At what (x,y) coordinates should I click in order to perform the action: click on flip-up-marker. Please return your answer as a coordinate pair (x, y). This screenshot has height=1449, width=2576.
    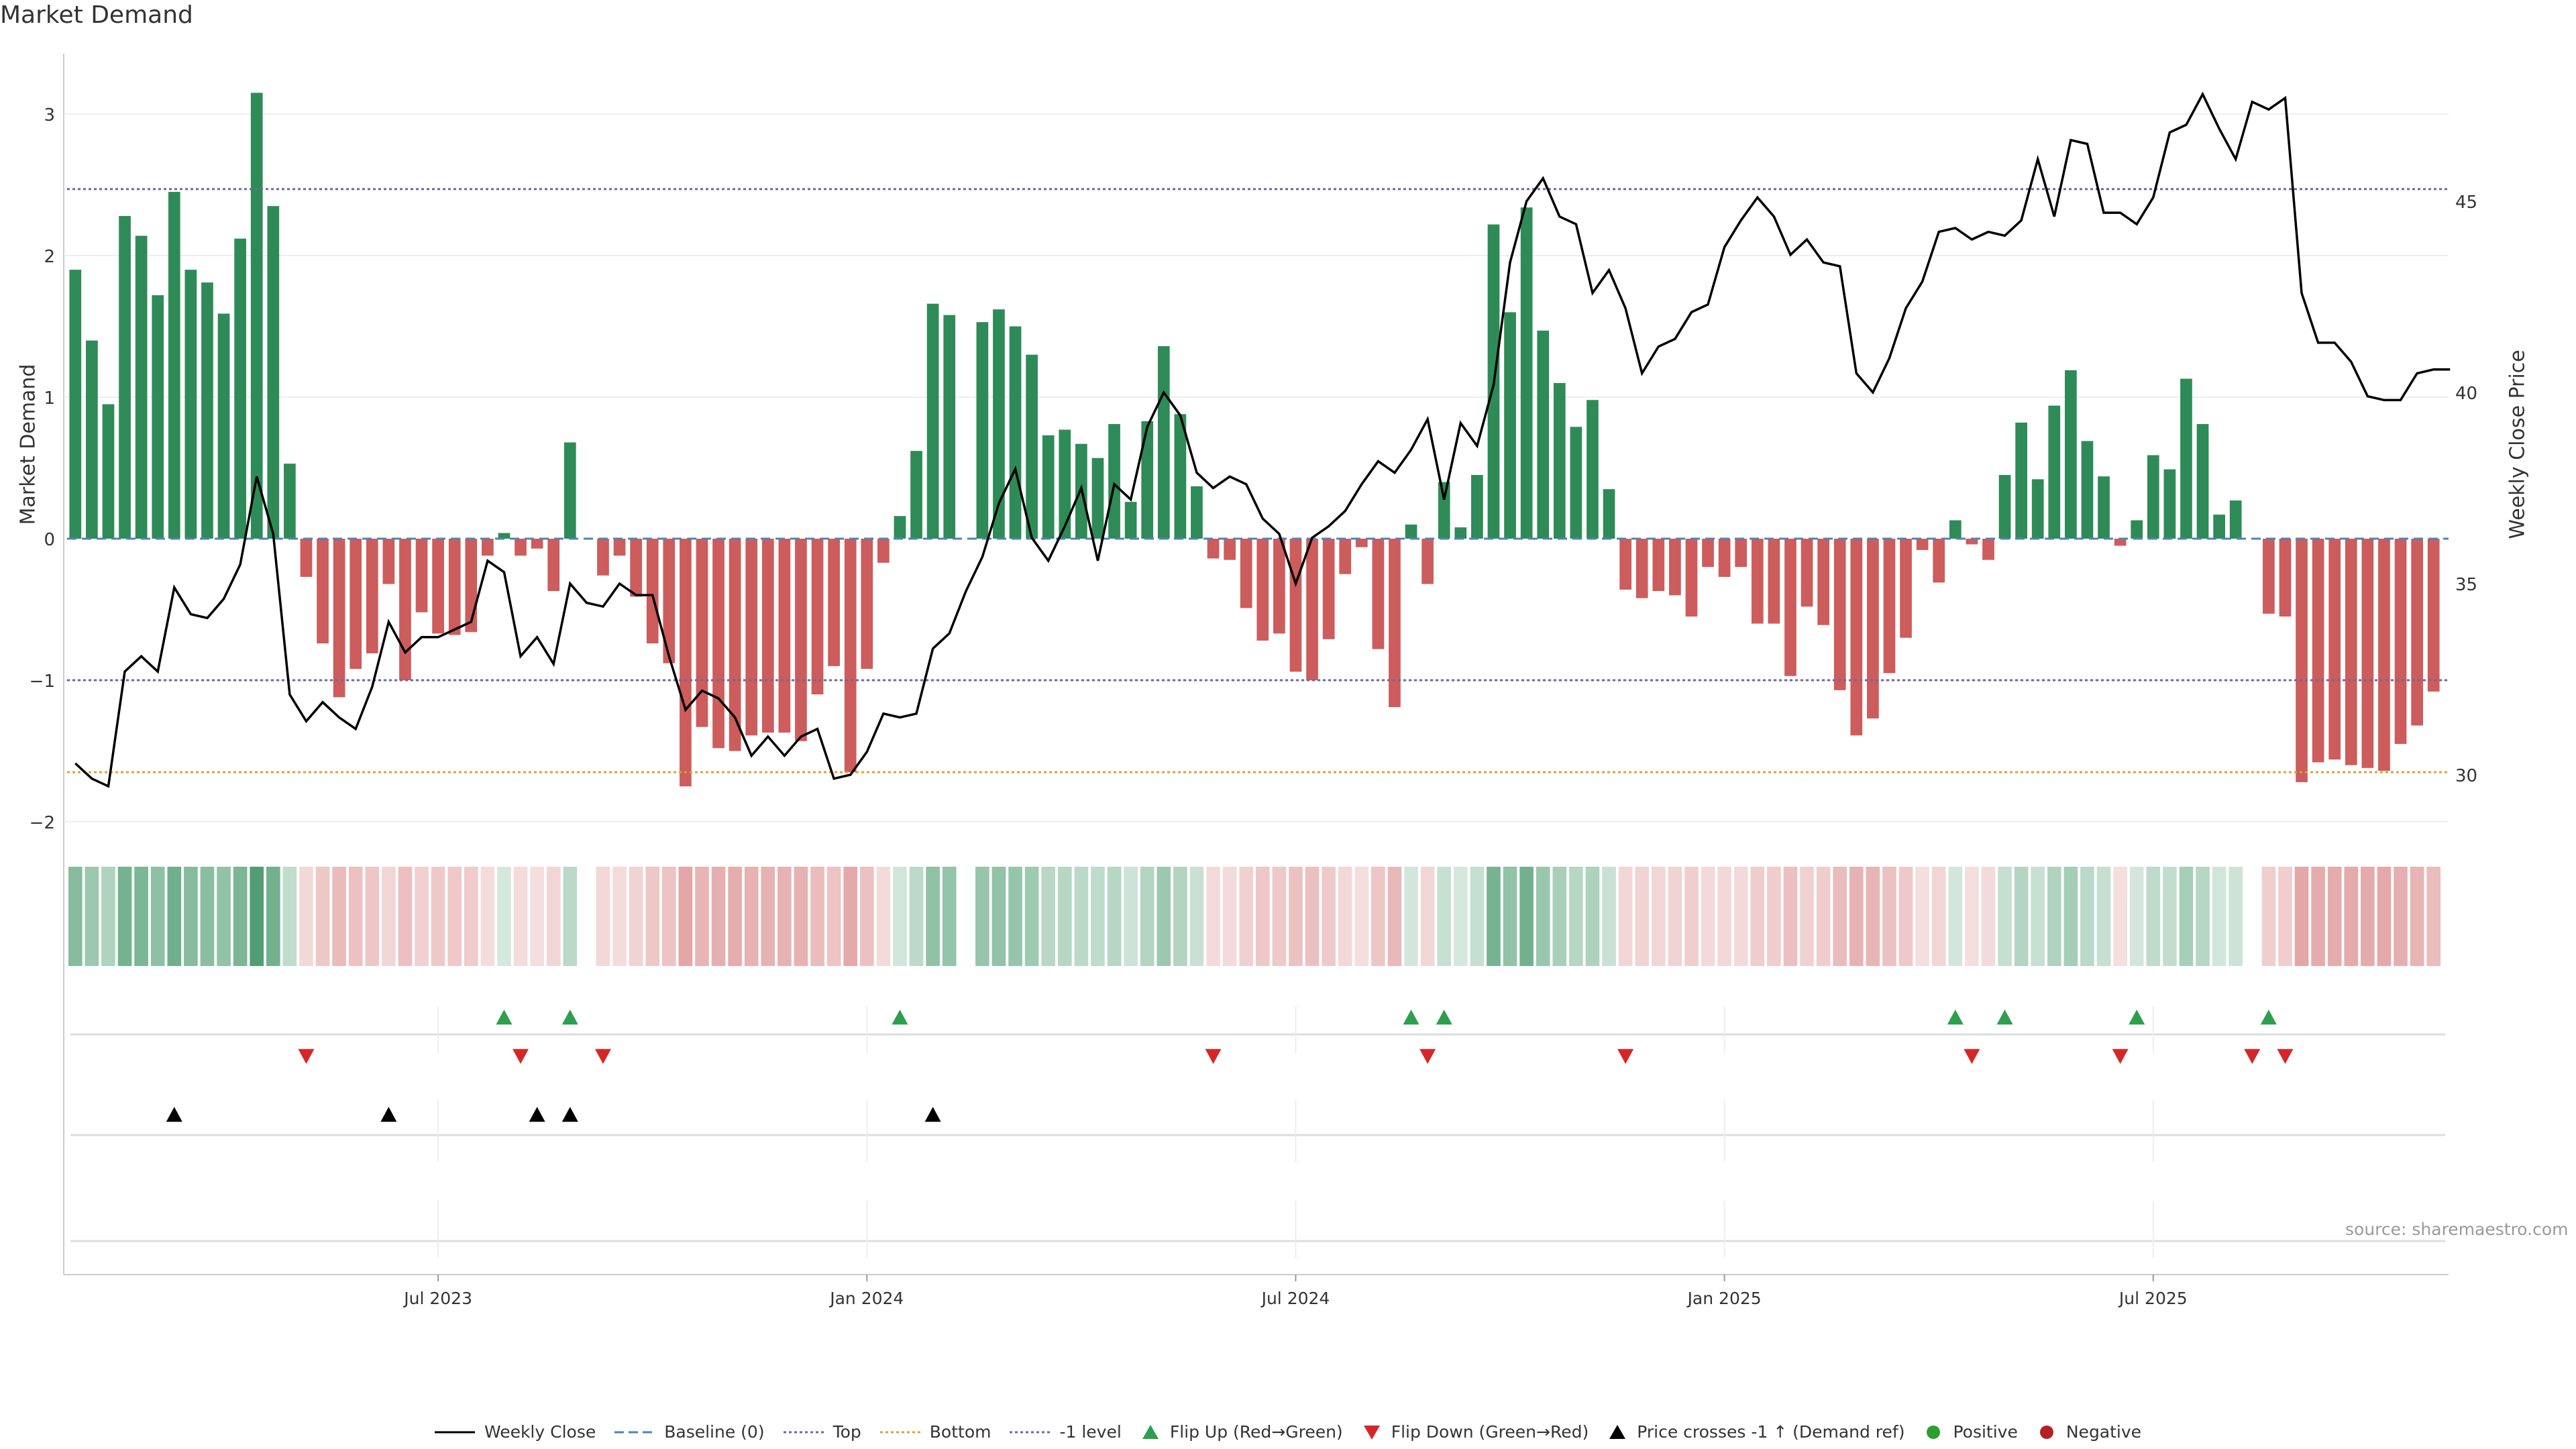
    Looking at the image, I should click on (504, 1017).